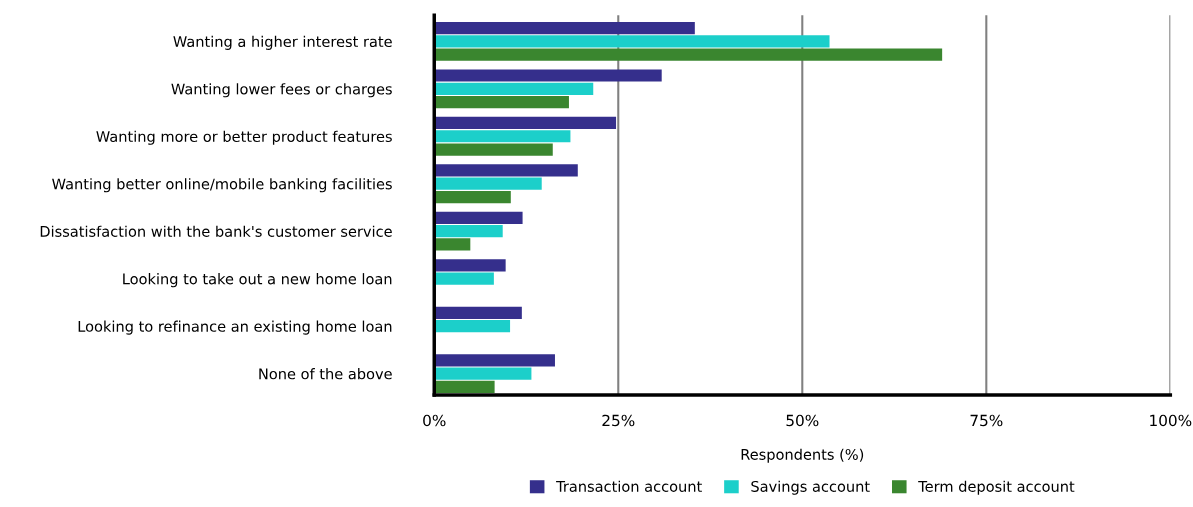 This screenshot has width=1193, height=507. Describe the element at coordinates (222, 185) in the screenshot. I see `y-tick-label: Wanting better online/mobile banking facilities` at that location.